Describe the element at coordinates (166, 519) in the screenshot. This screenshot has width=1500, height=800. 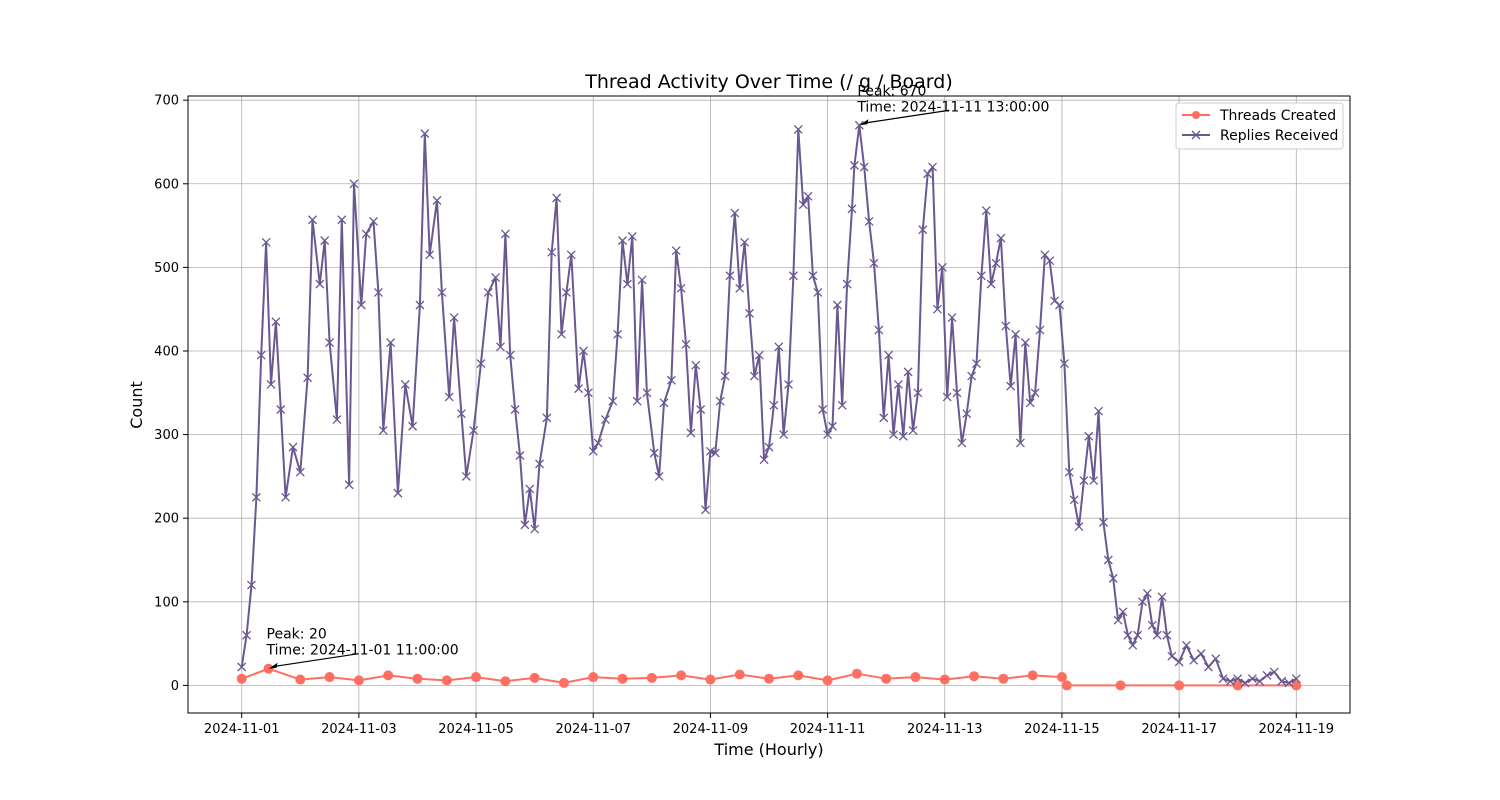
I see `y-tick-label: 200` at that location.